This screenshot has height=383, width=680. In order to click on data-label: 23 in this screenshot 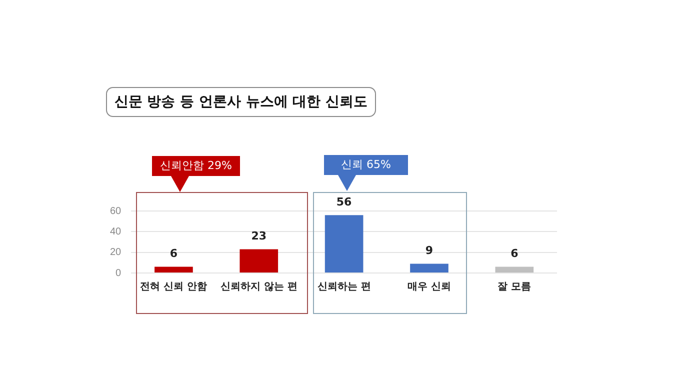, I will do `click(259, 236)`.